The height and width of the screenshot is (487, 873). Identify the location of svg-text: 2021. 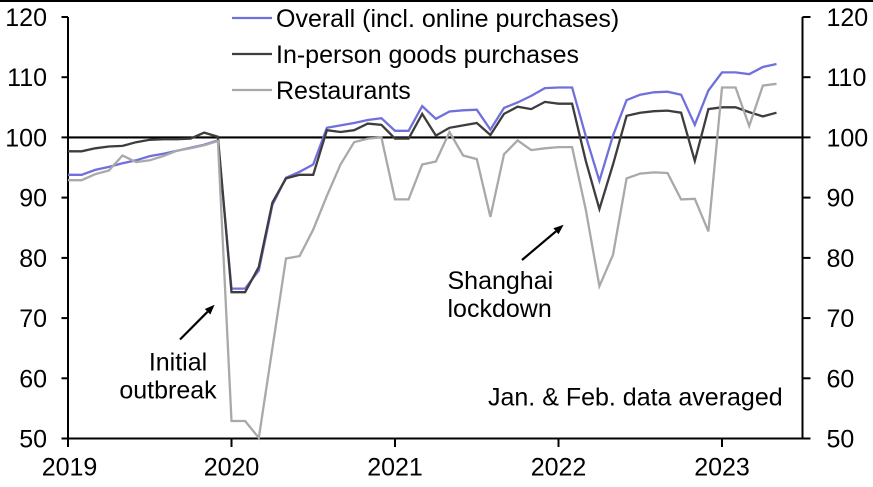
(395, 468).